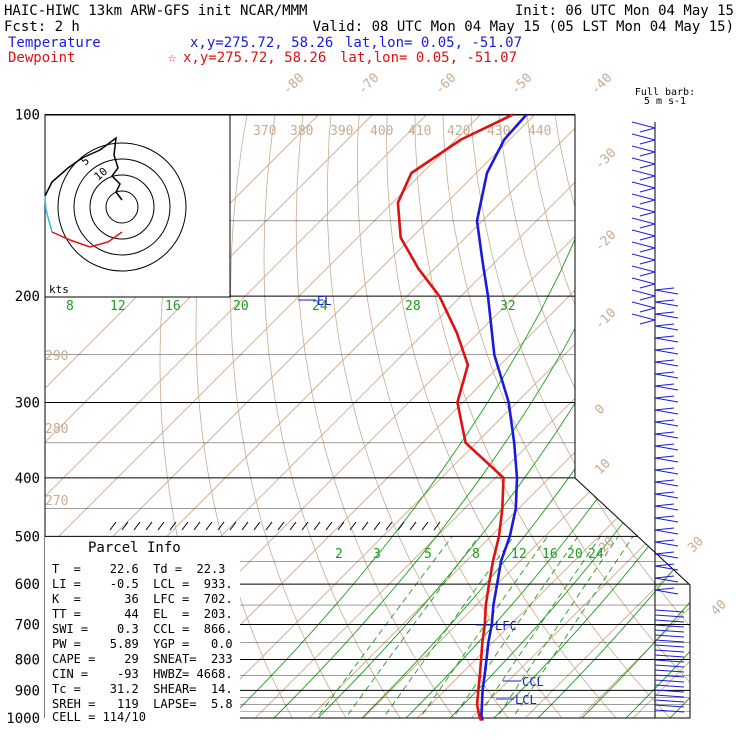 The width and height of the screenshot is (740, 740). Describe the element at coordinates (293, 84) in the screenshot. I see `isotherm-label: -80` at that location.